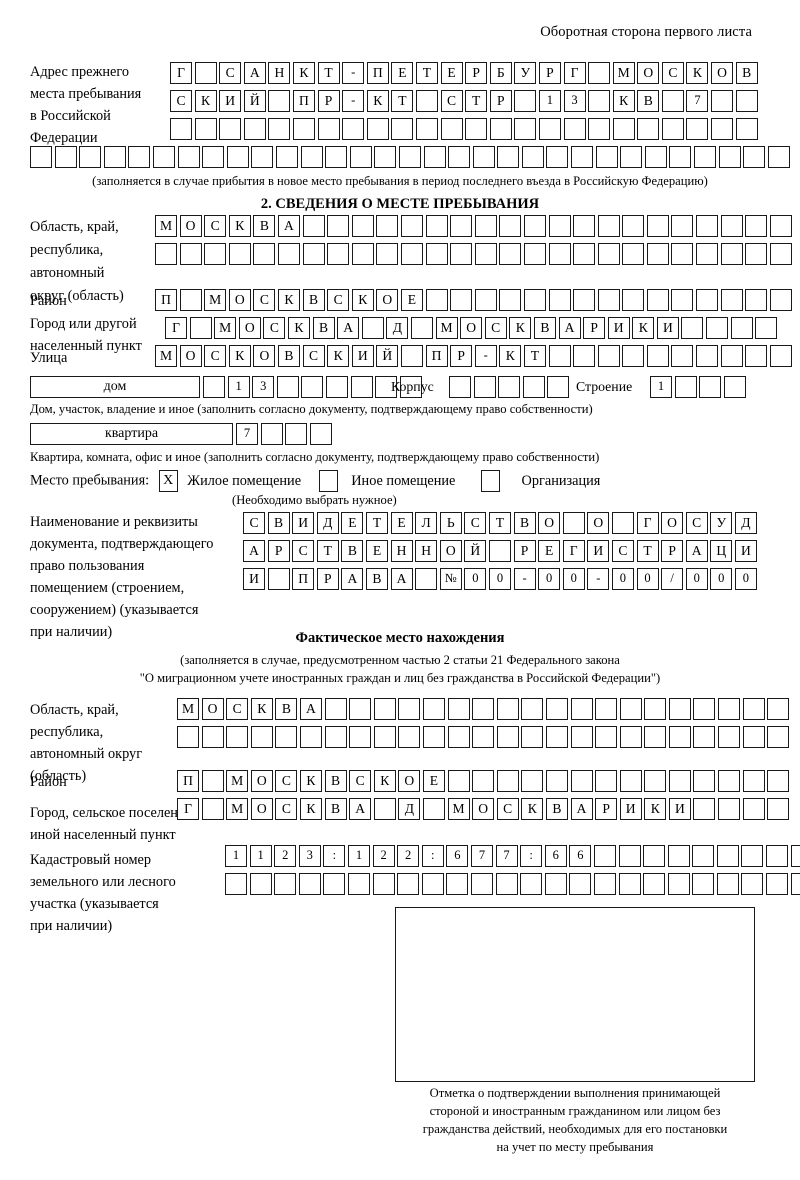  Describe the element at coordinates (288, 300) in the screenshot. I see `s2-district-cell-5: К` at that location.